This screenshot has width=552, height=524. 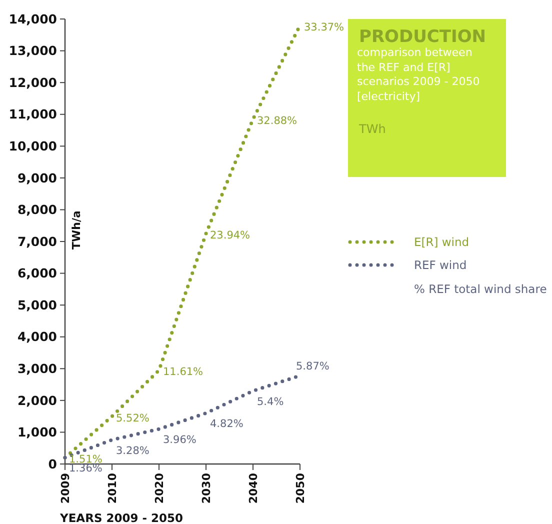 What do you see at coordinates (183, 372) in the screenshot?
I see `annotation: 11.61%` at bounding box center [183, 372].